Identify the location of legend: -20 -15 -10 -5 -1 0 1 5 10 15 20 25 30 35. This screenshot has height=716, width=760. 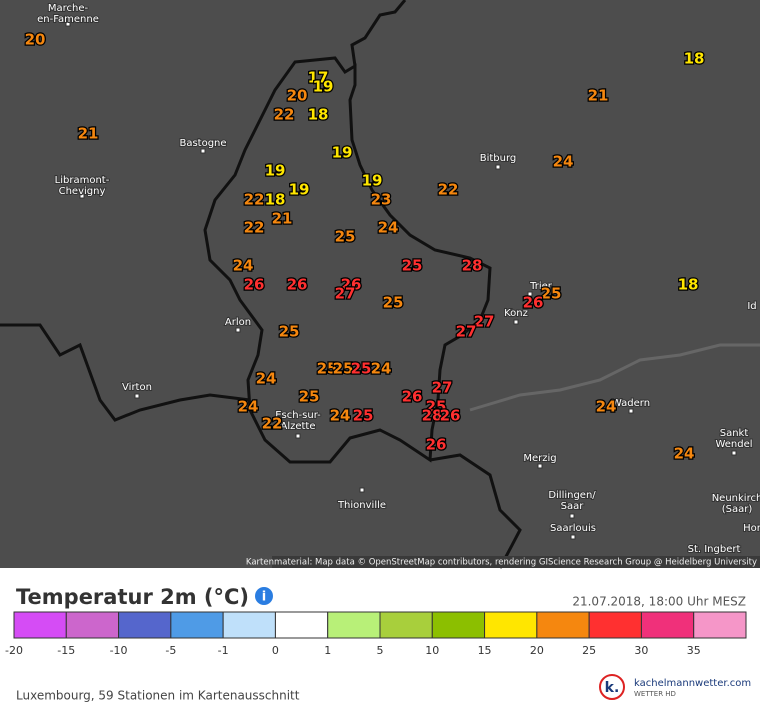
(376, 634).